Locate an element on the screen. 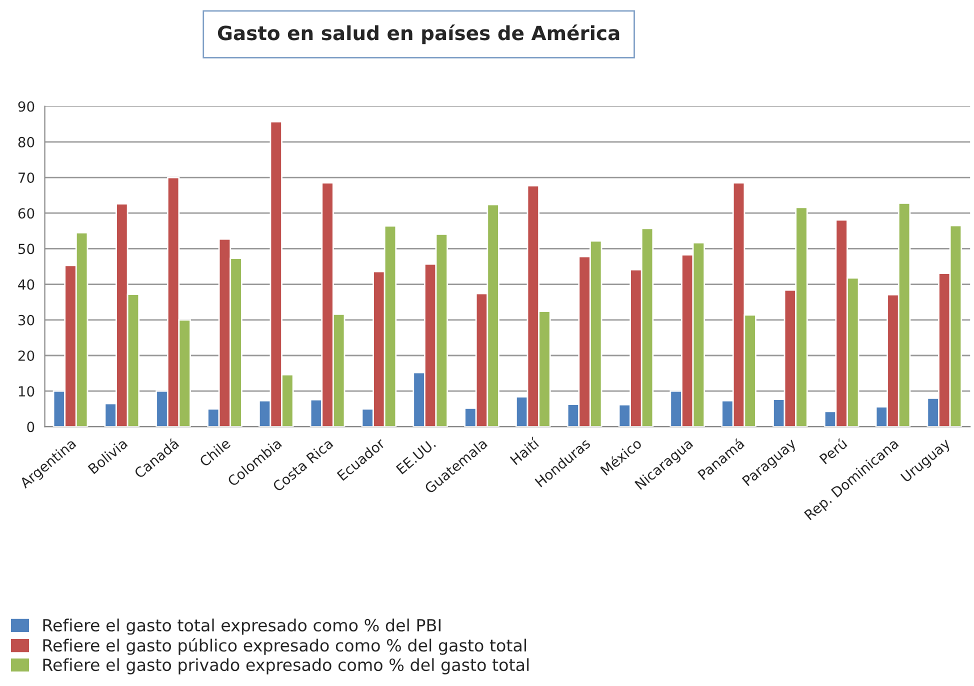  chart-title: Gasto en salud en países de América is located at coordinates (419, 34).